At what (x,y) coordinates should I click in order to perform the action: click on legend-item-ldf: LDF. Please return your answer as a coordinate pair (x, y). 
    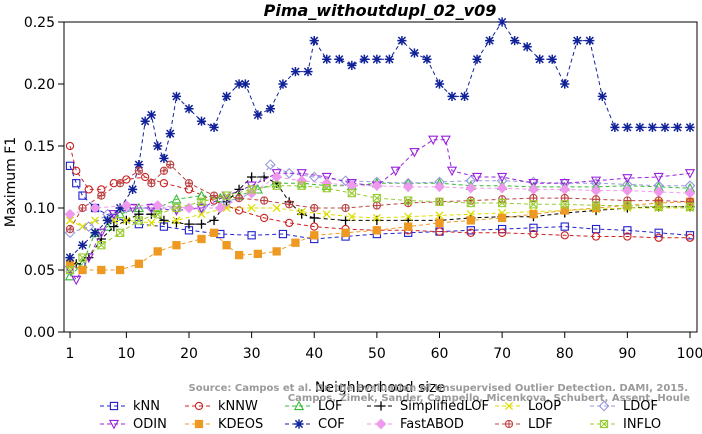
    Looking at the image, I should click on (524, 424).